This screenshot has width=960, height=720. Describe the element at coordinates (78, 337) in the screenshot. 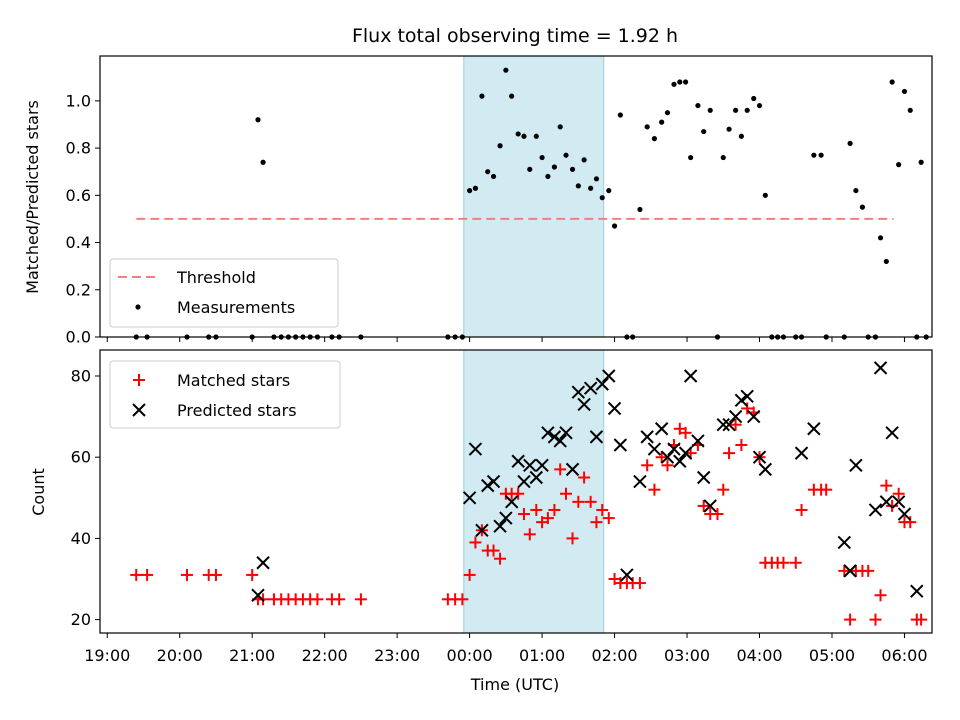

I see `ratio-y-tick-label: 0.0` at that location.